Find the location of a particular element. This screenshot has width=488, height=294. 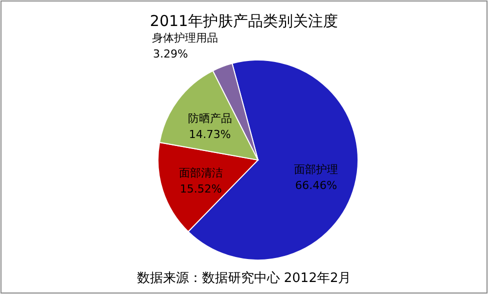

source-note: 数据来源：数据研究中心 2012年2月 is located at coordinates (244, 278).